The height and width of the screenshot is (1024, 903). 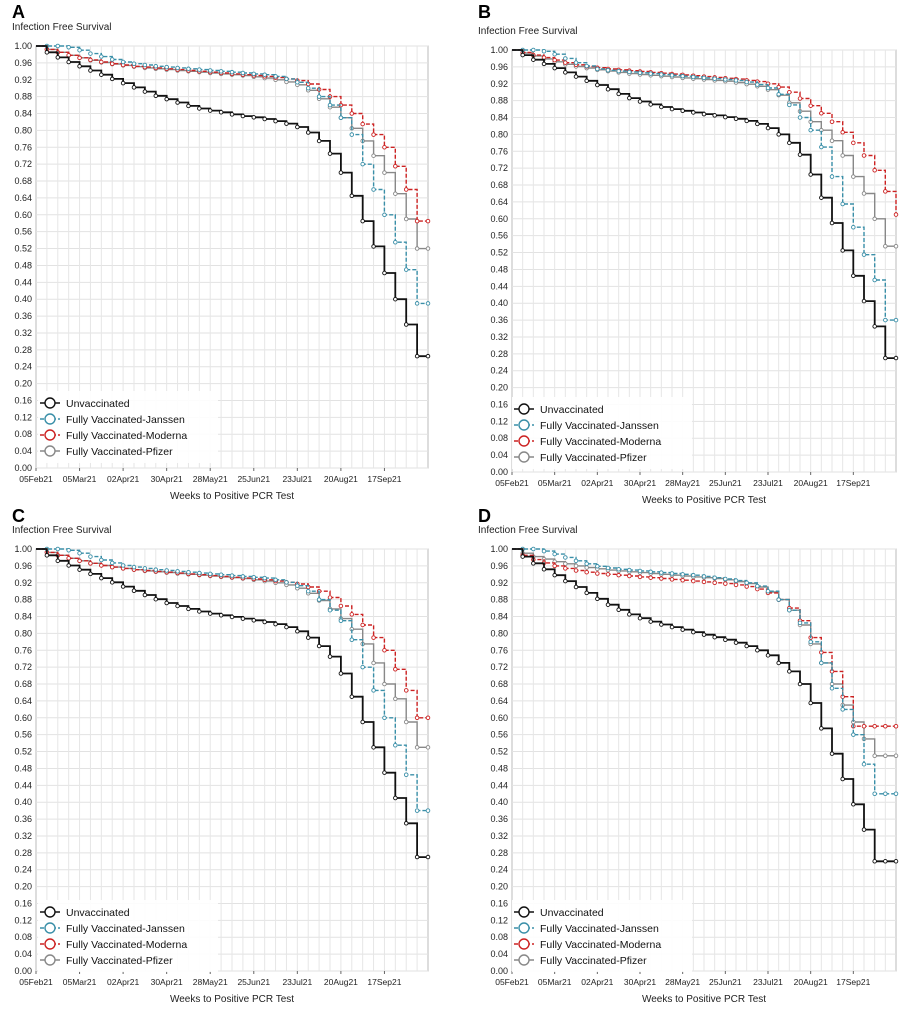 What do you see at coordinates (499, 219) in the screenshot?
I see `y-tick-label: 0.60` at bounding box center [499, 219].